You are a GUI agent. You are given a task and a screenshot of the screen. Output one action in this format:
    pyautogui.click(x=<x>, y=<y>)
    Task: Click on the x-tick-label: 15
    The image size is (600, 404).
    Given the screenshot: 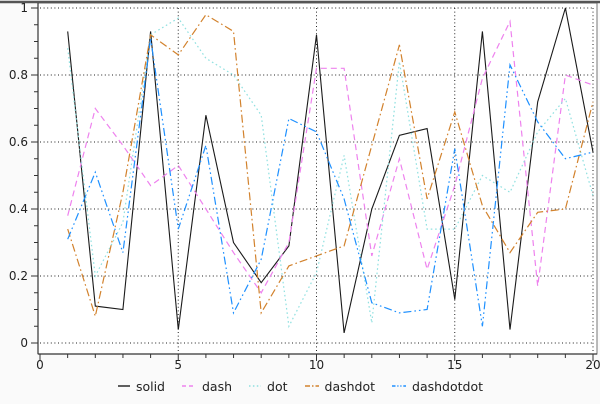 What is the action you would take?
    pyautogui.click(x=454, y=365)
    